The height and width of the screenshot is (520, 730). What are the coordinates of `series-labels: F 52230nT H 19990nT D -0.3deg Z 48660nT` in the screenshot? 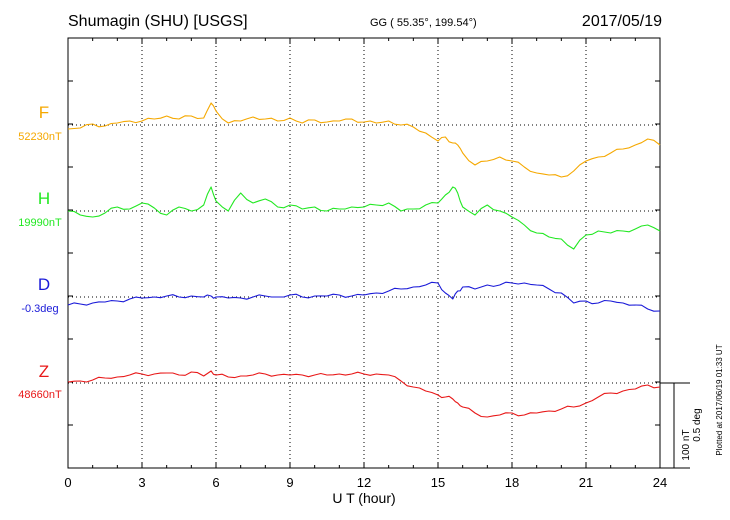 It's located at (40, 252).